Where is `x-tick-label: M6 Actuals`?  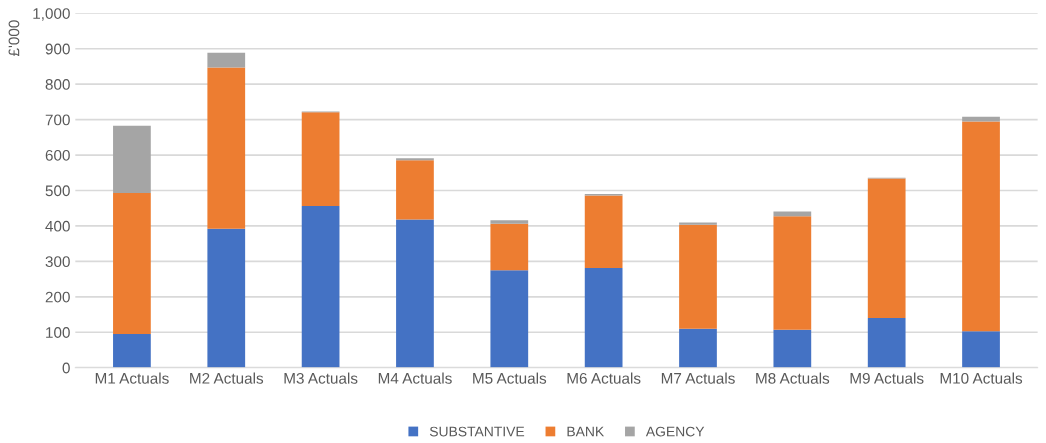
x-tick-label: M6 Actuals is located at coordinates (604, 378).